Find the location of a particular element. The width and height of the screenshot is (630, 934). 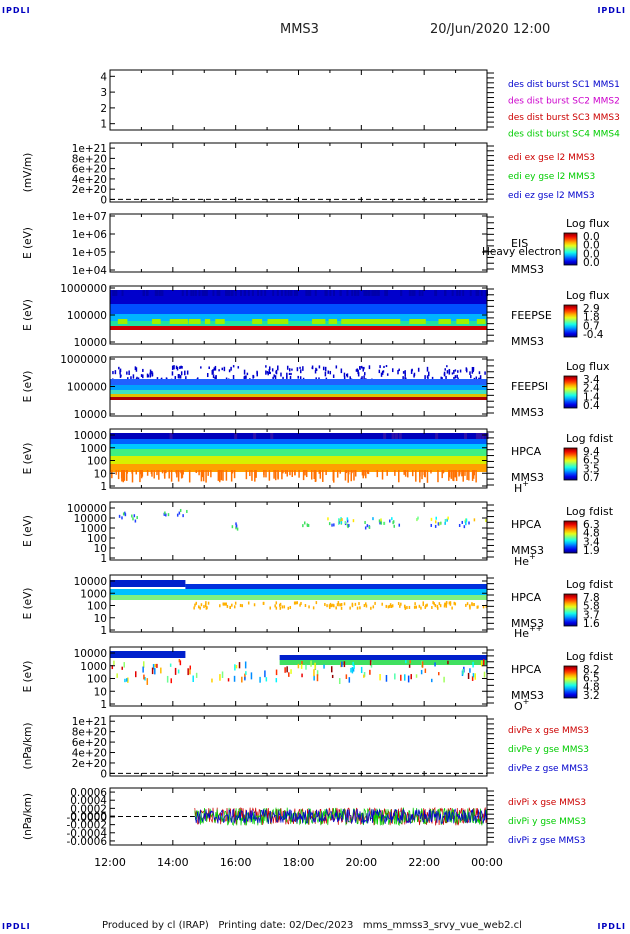

ytick-label: 100 is located at coordinates (97, 607).